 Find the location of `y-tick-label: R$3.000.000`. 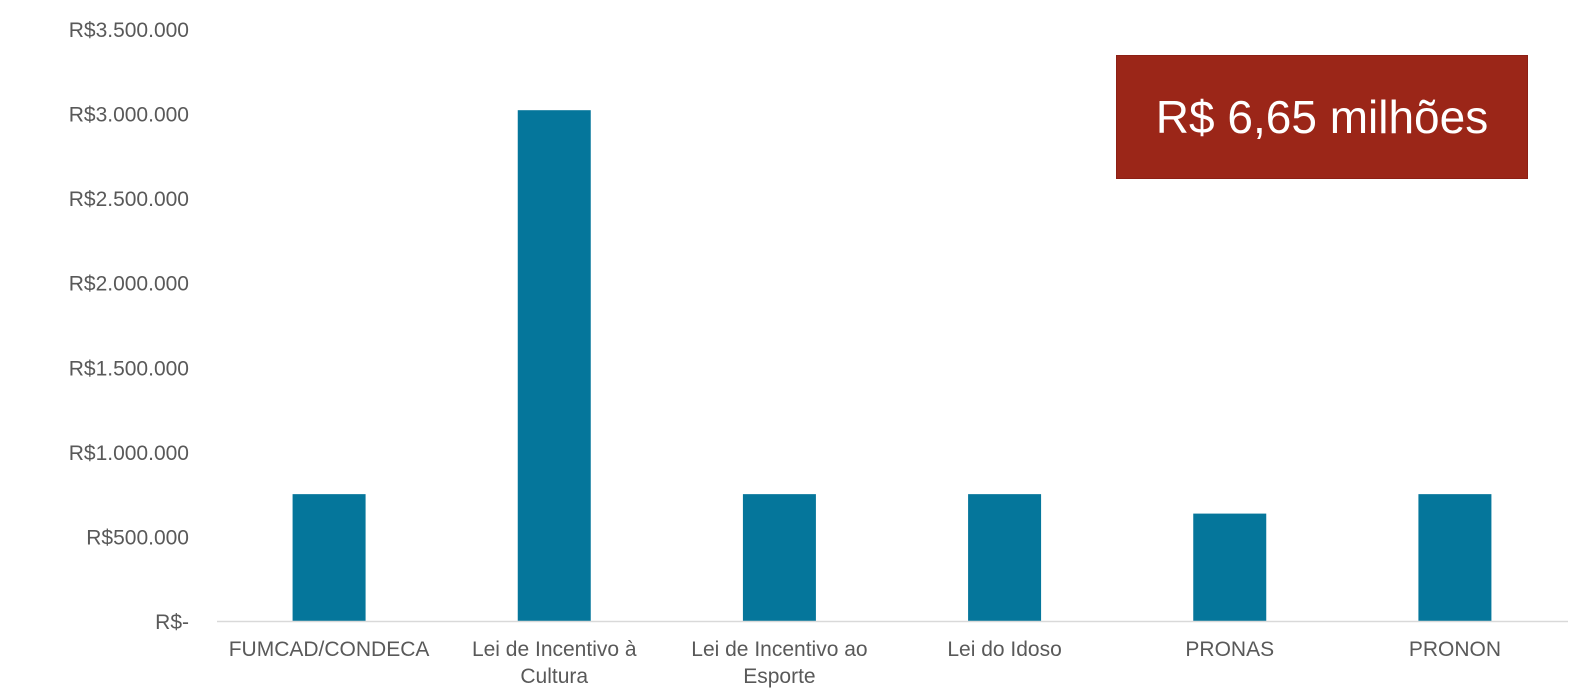

y-tick-label: R$3.000.000 is located at coordinates (129, 115).